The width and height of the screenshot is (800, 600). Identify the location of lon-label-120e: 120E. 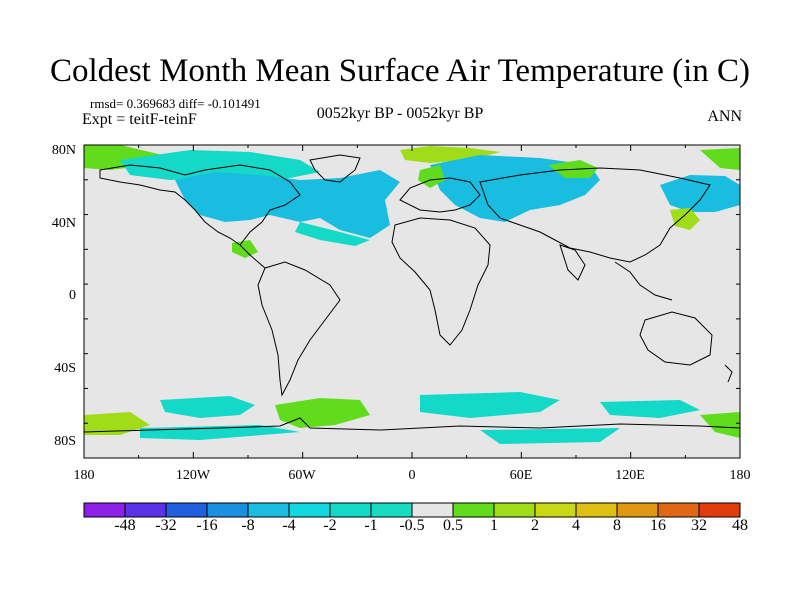
(630, 475).